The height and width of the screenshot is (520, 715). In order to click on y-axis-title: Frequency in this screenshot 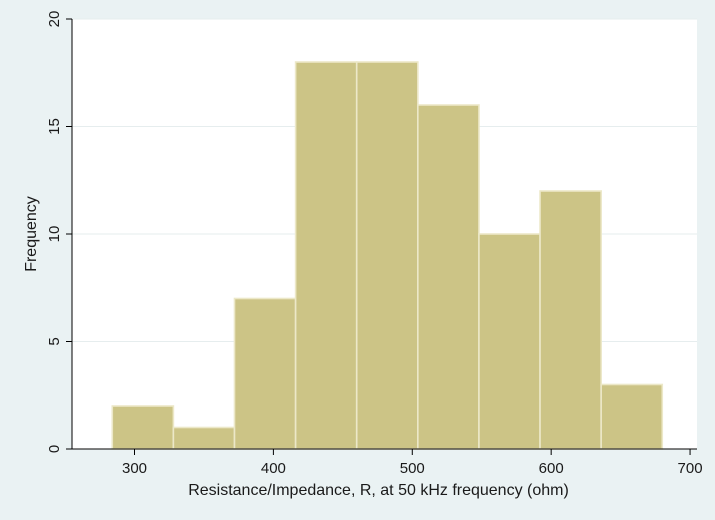, I will do `click(31, 234)`.